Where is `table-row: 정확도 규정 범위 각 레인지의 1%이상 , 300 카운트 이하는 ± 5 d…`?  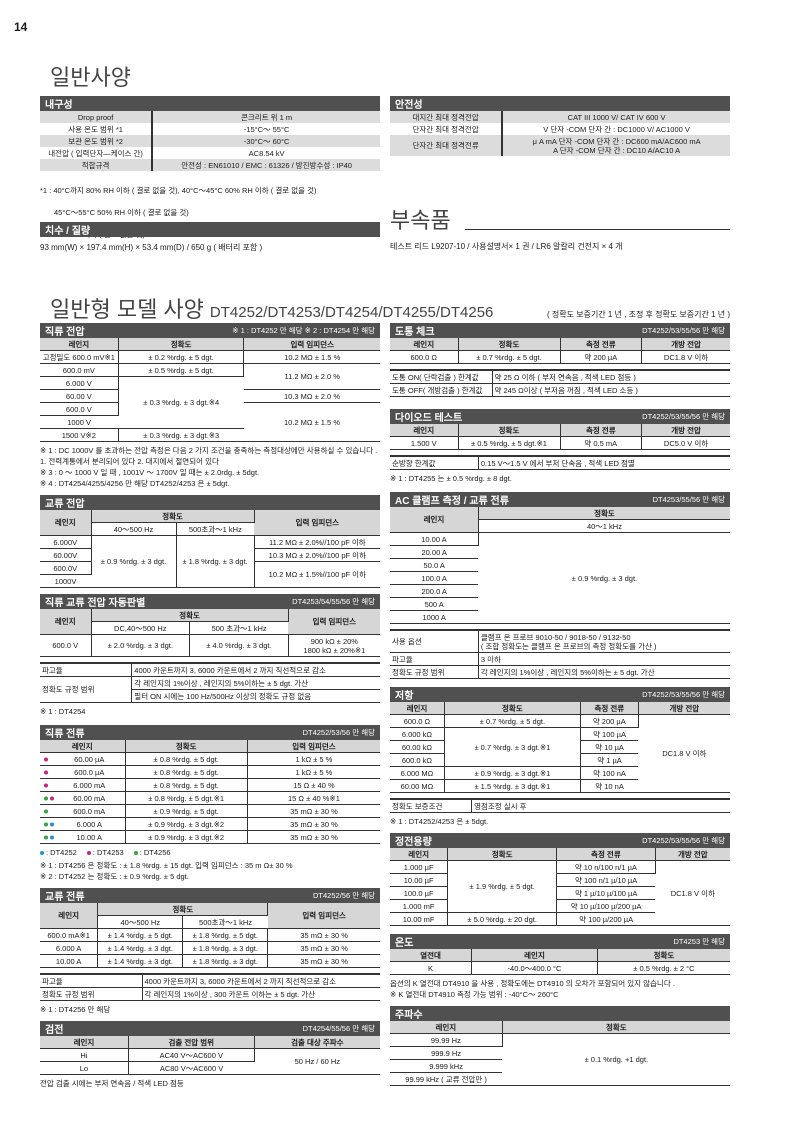 table-row: 정확도 규정 범위 각 레인지의 1%이상 , 300 카운트 이하는 ± 5 d… is located at coordinates (210, 994).